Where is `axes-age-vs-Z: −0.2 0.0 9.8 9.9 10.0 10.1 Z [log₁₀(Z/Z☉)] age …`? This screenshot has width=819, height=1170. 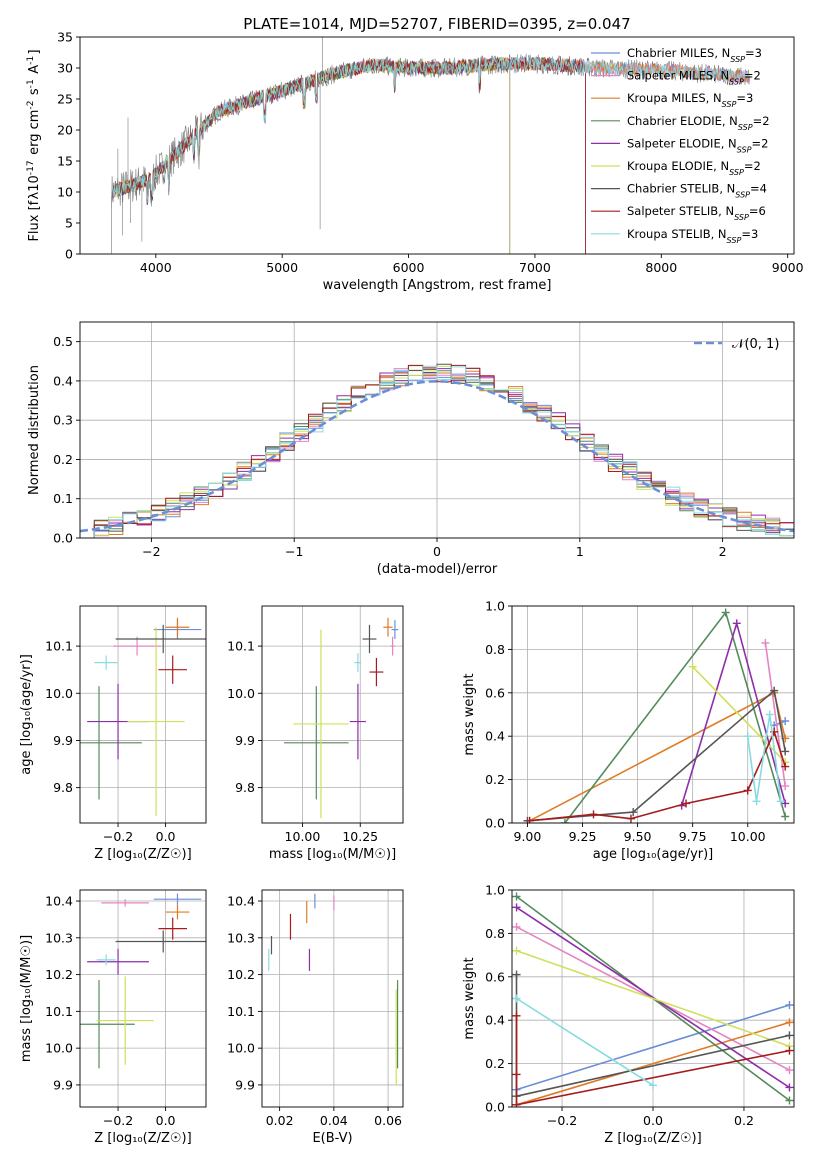 axes-age-vs-Z: −0.2 0.0 9.8 9.9 10.0 10.1 Z [log₁₀(Z/Z☉)] age … is located at coordinates (113, 733).